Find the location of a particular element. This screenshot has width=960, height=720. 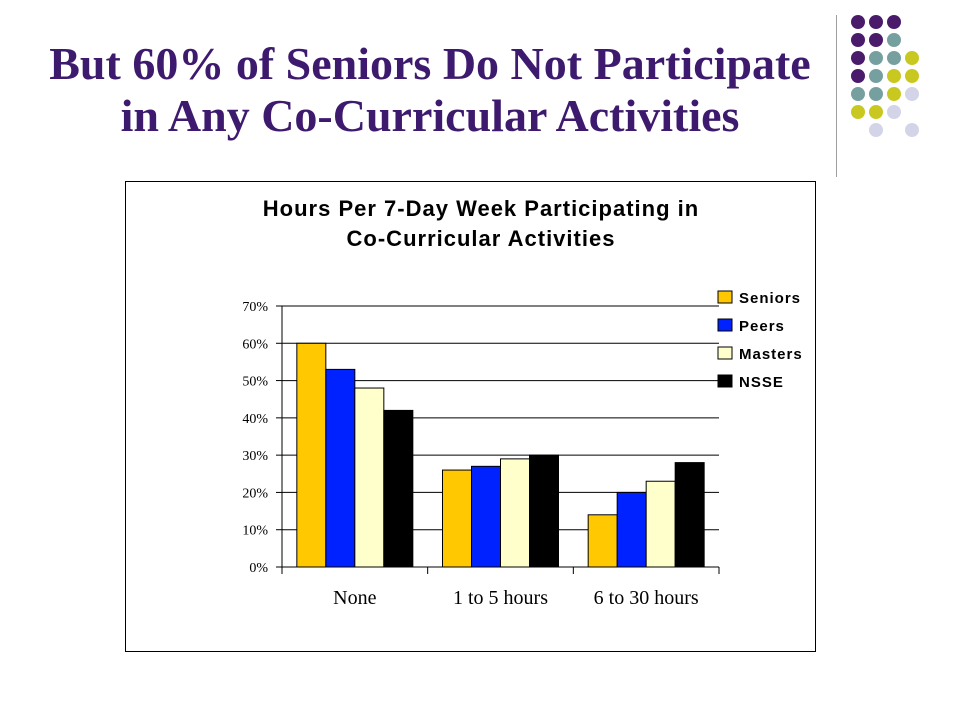

chart-title-line-1: Hours Per 7-Day Week Participating in is located at coordinates (481, 208).